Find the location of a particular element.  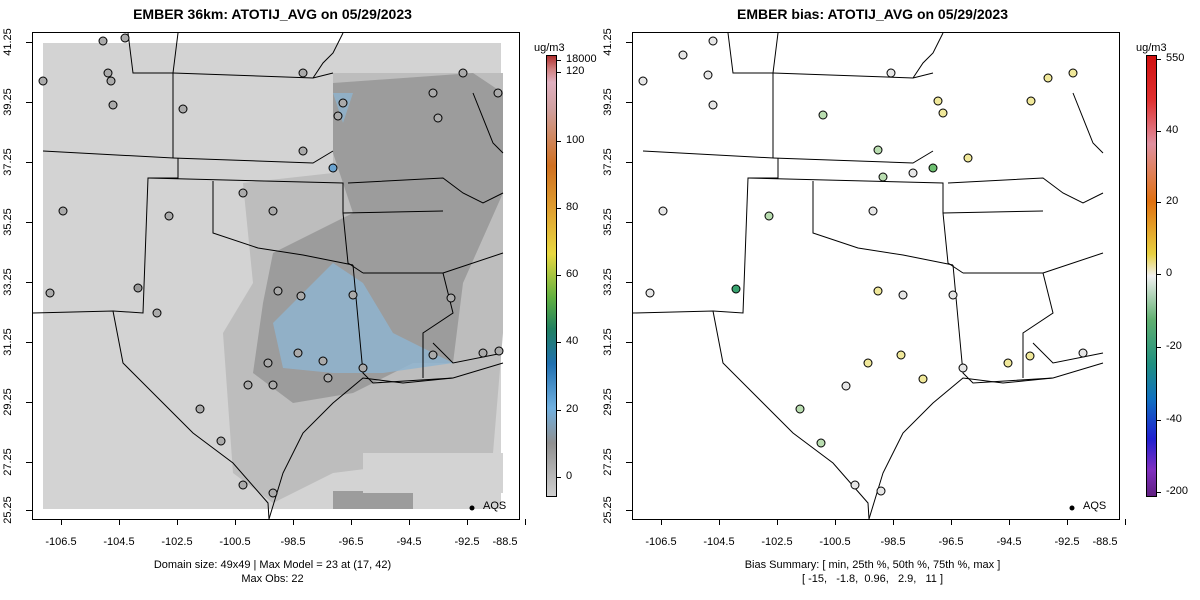

colorbar-label: 60 is located at coordinates (572, 274).